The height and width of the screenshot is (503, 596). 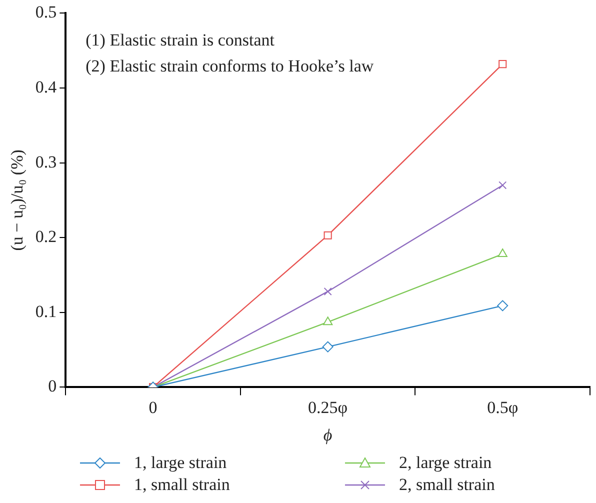 I want to click on y-tick-label: 0.2, so click(x=46, y=236).